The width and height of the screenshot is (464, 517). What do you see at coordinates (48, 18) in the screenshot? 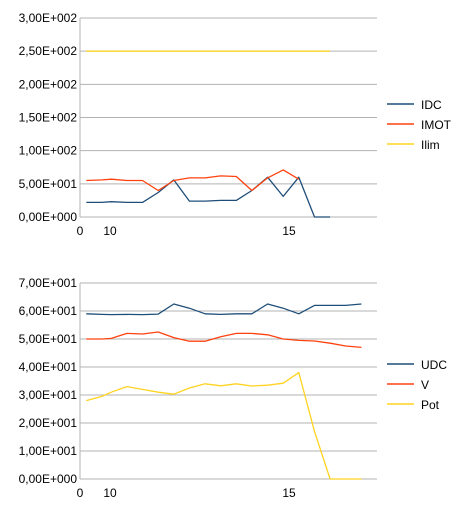
I see `y-tick-label: 3,00E+002` at bounding box center [48, 18].